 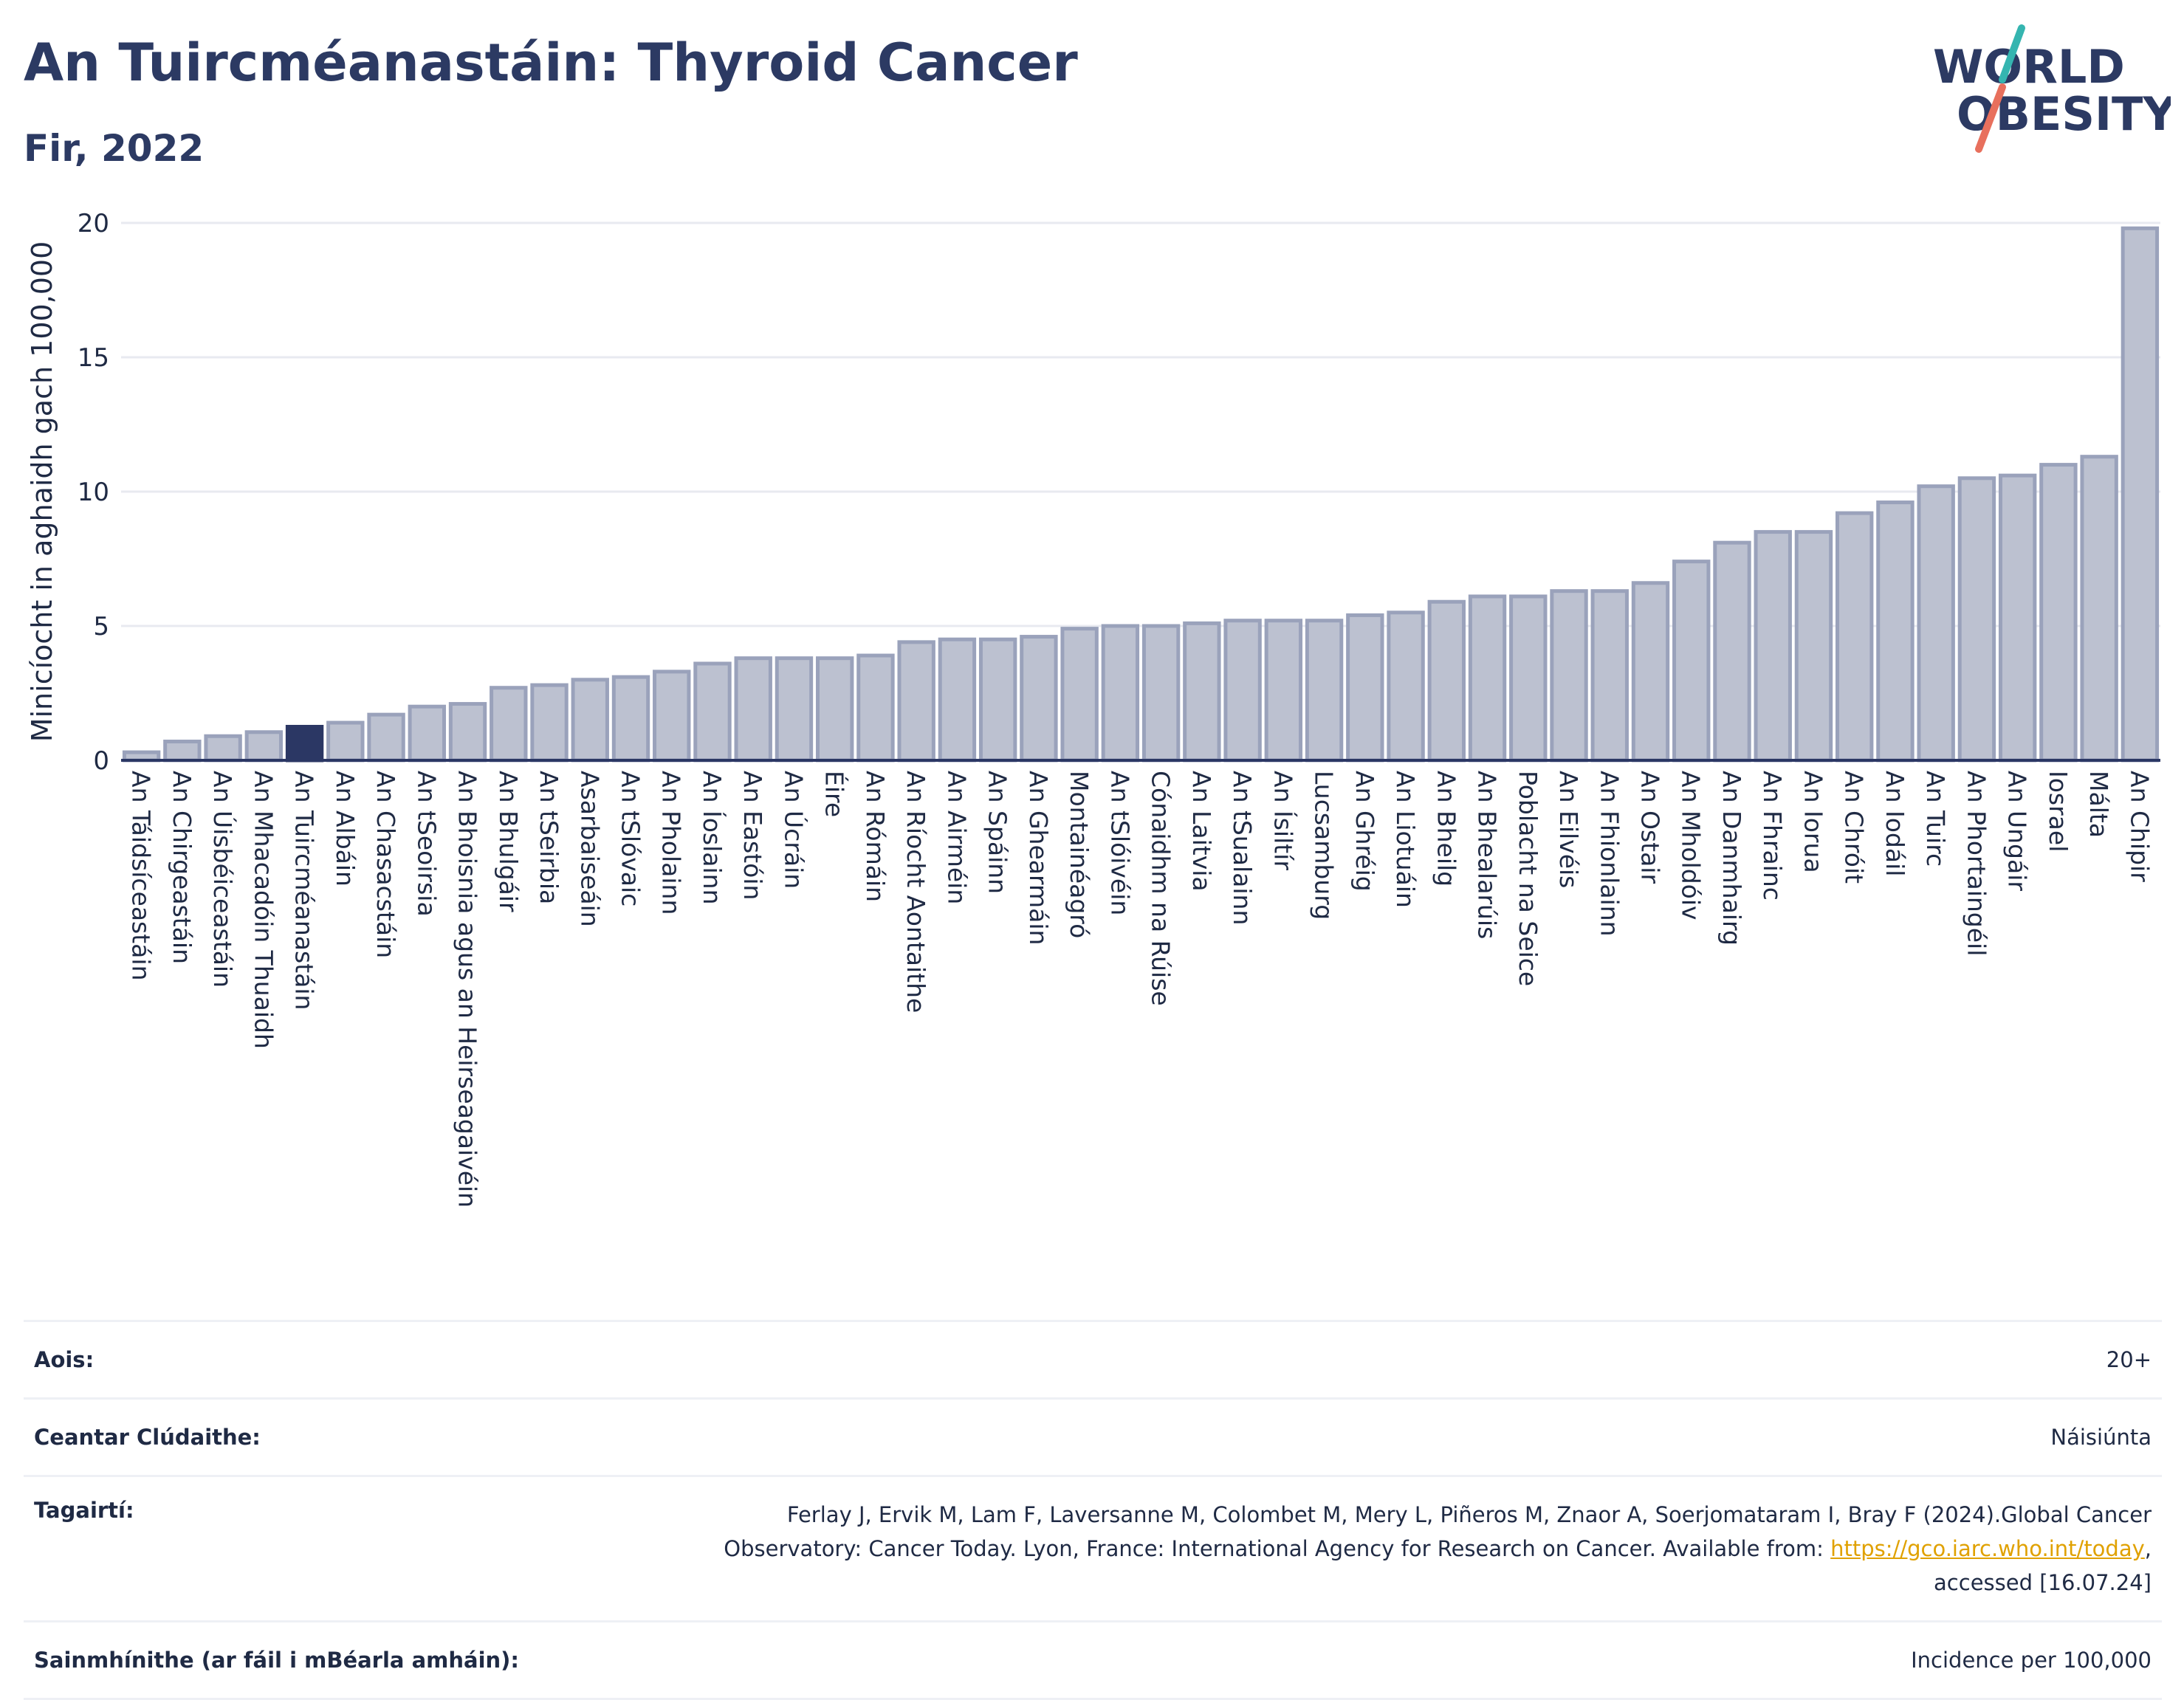 What do you see at coordinates (1855, 827) in the screenshot?
I see `x-tick-label: An Chróit` at bounding box center [1855, 827].